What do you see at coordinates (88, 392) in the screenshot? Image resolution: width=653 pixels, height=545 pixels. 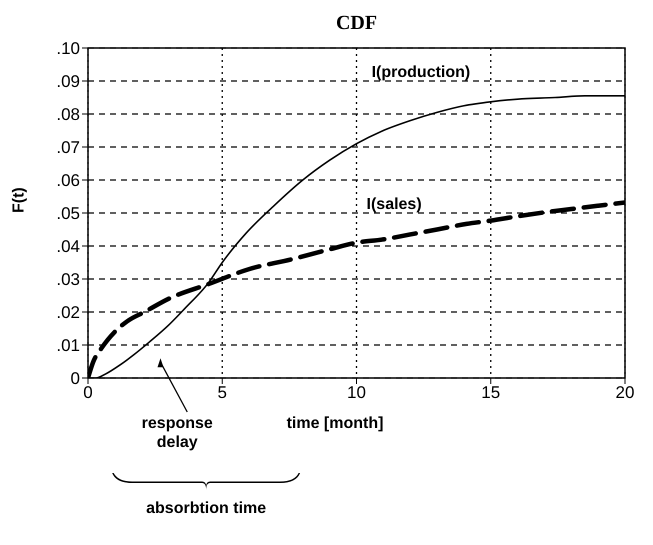 I see `x-tick-label: 0` at bounding box center [88, 392].